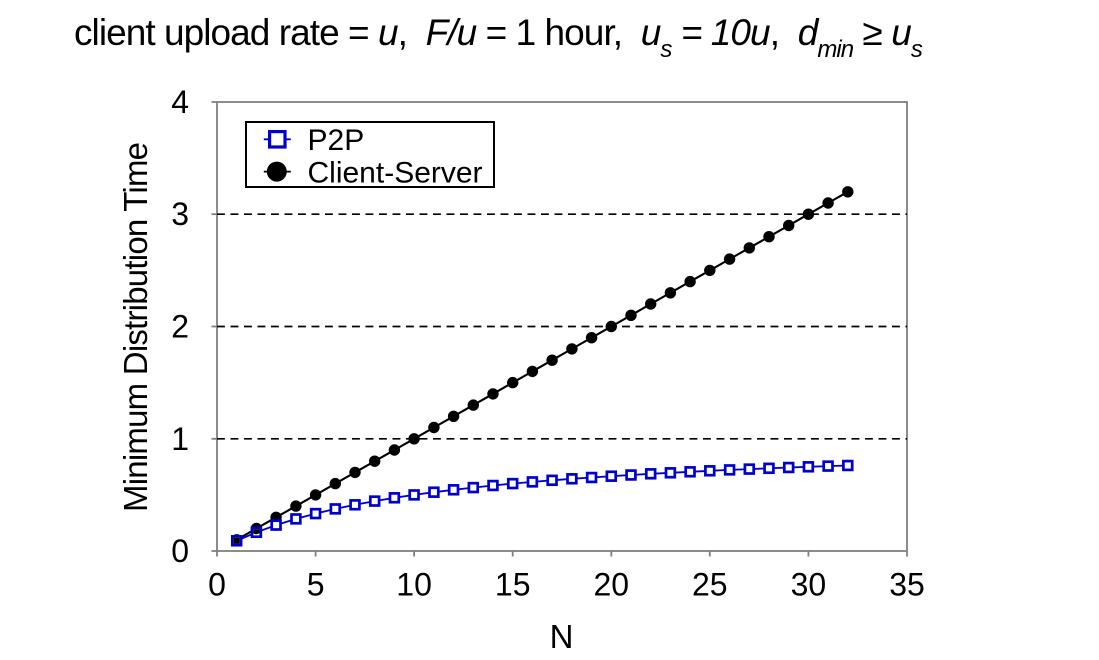 This screenshot has width=1099, height=660. What do you see at coordinates (180, 214) in the screenshot?
I see `svg-text: 3` at bounding box center [180, 214].